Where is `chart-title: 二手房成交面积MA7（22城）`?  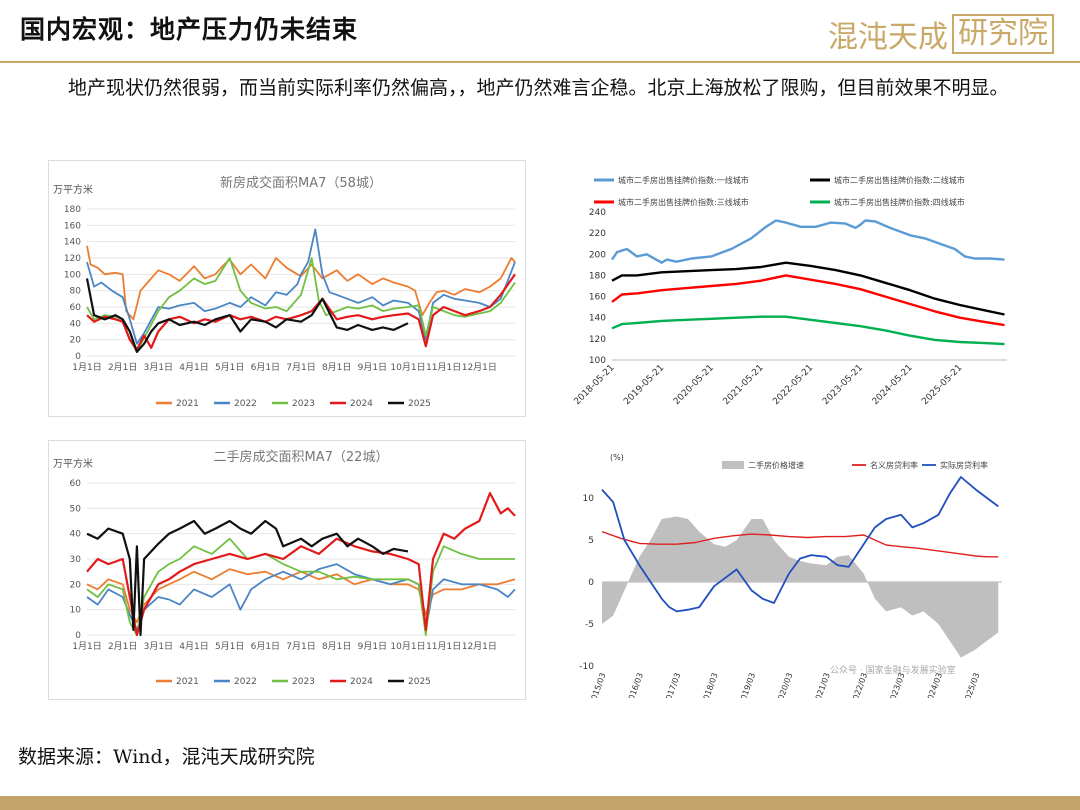 chart-title: 二手房成交面积MA7（22城） is located at coordinates (301, 457).